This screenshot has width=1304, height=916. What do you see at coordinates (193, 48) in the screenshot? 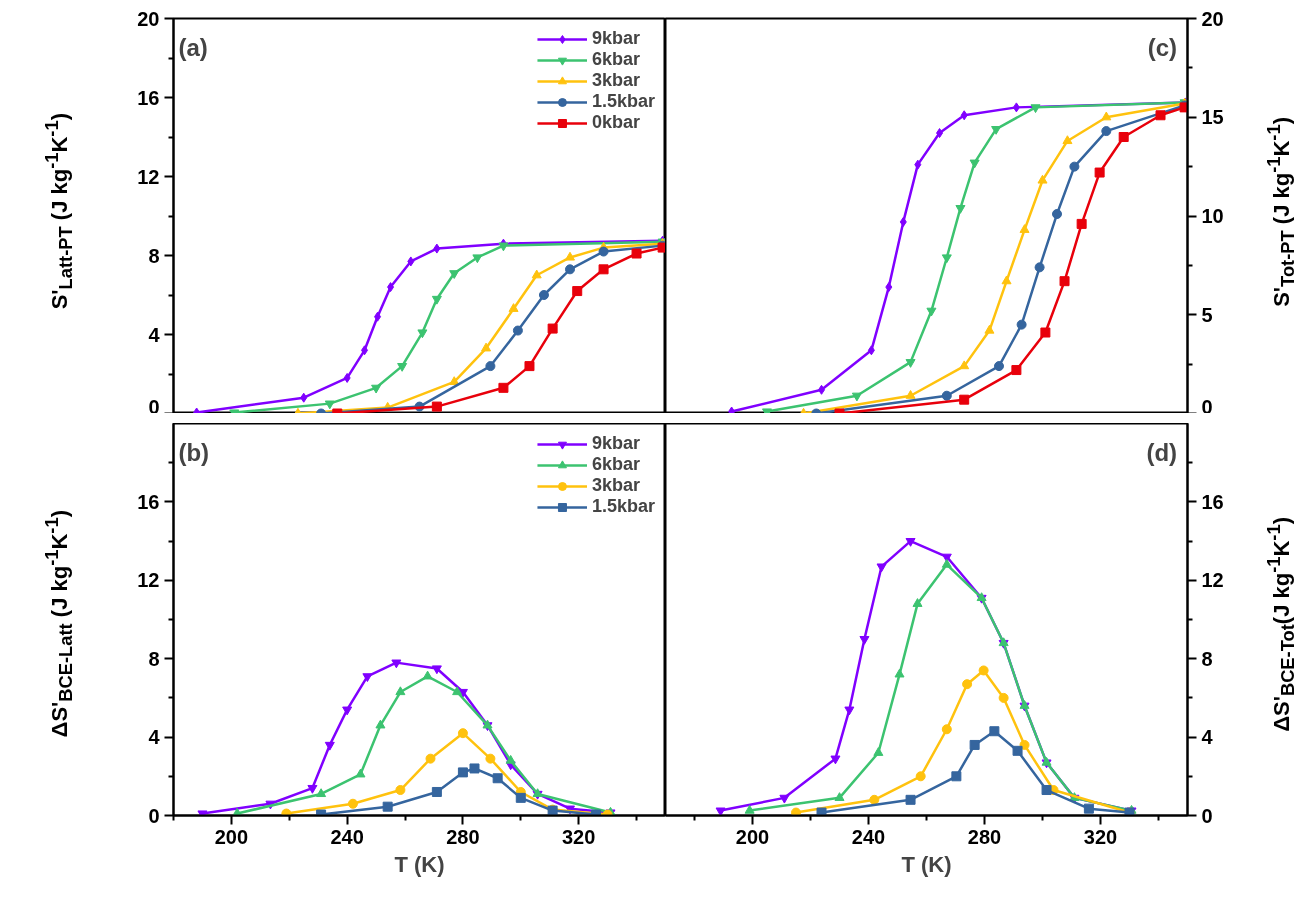
I see `annotation: (a)` at bounding box center [193, 48].